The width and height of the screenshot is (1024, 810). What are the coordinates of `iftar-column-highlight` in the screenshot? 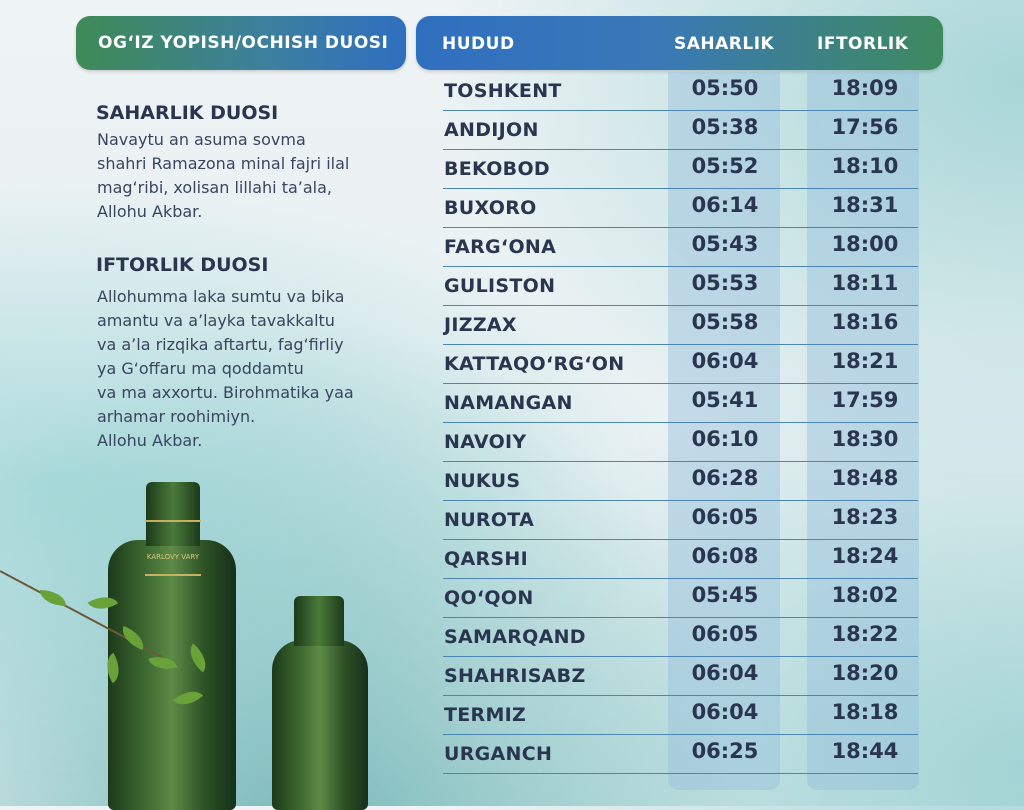 It's located at (863, 431).